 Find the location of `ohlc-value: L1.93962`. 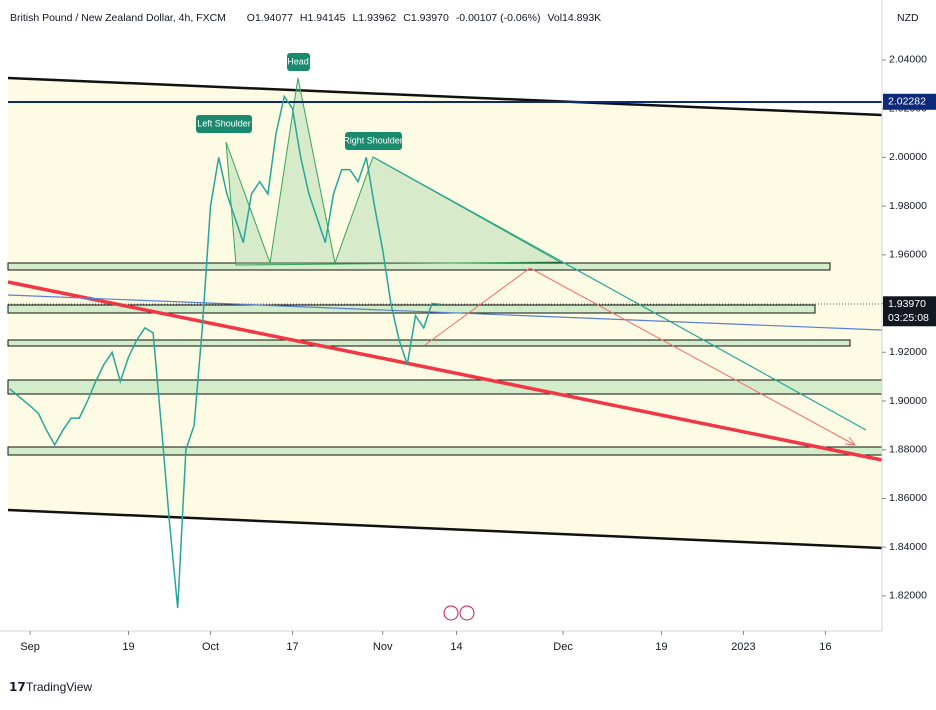

ohlc-value: L1.93962 is located at coordinates (374, 18).